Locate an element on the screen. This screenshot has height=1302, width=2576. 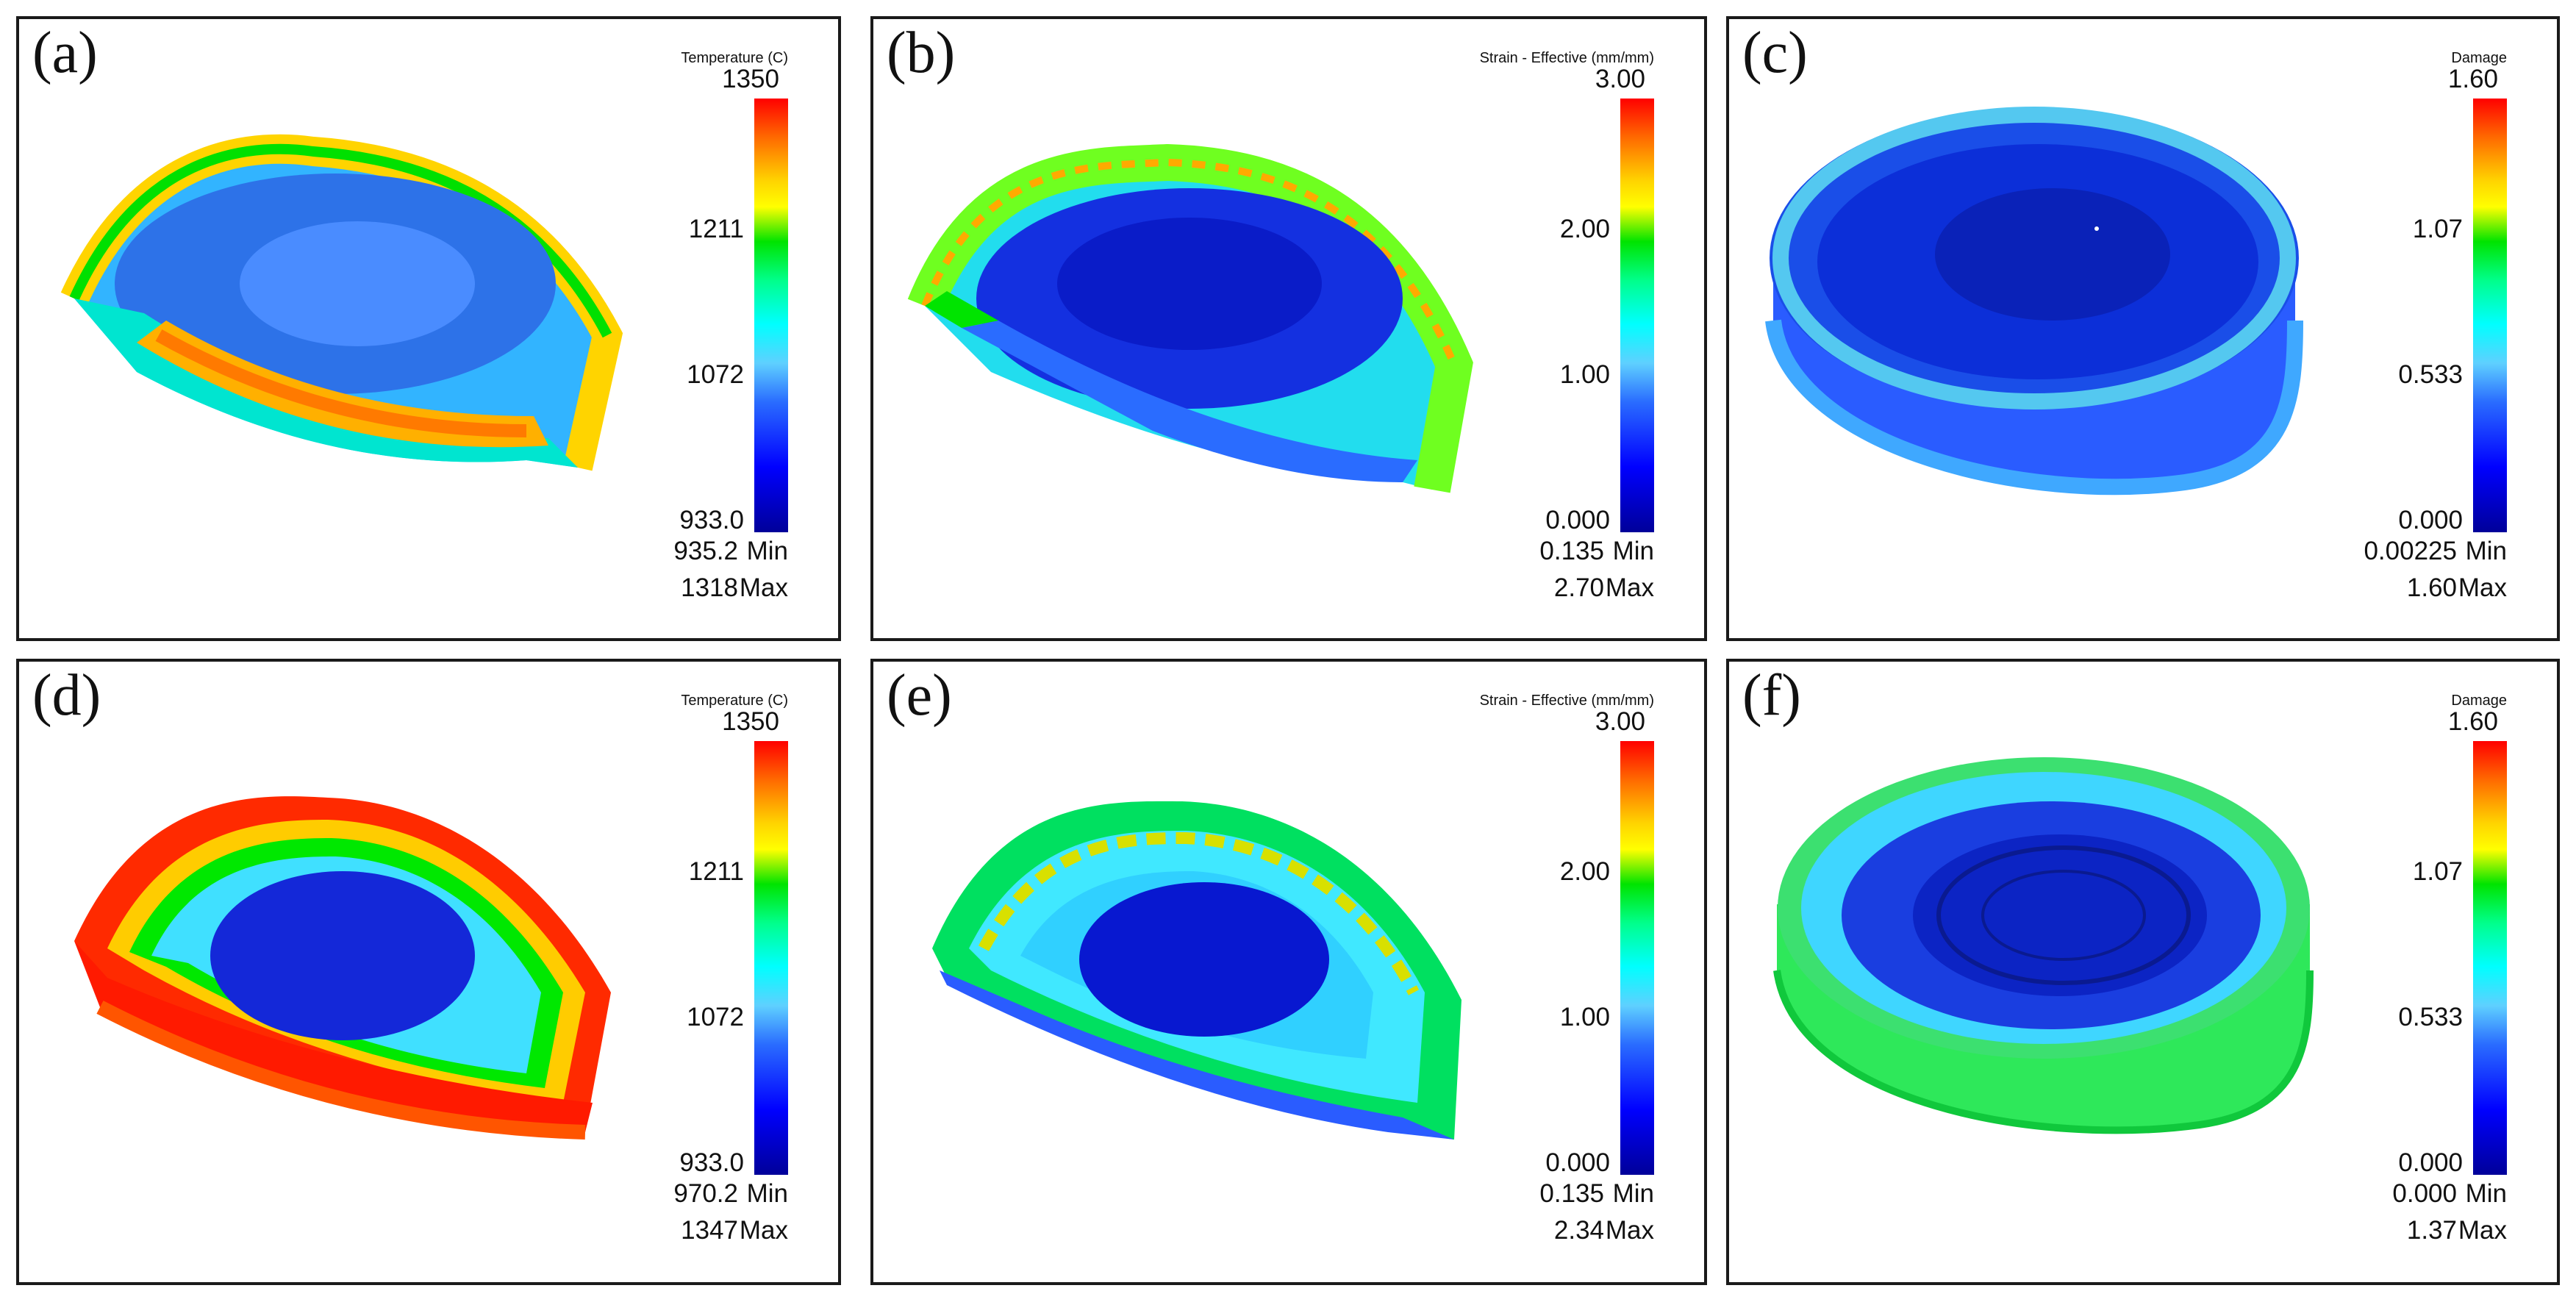
max-readout: 2.70Max is located at coordinates (1604, 588).